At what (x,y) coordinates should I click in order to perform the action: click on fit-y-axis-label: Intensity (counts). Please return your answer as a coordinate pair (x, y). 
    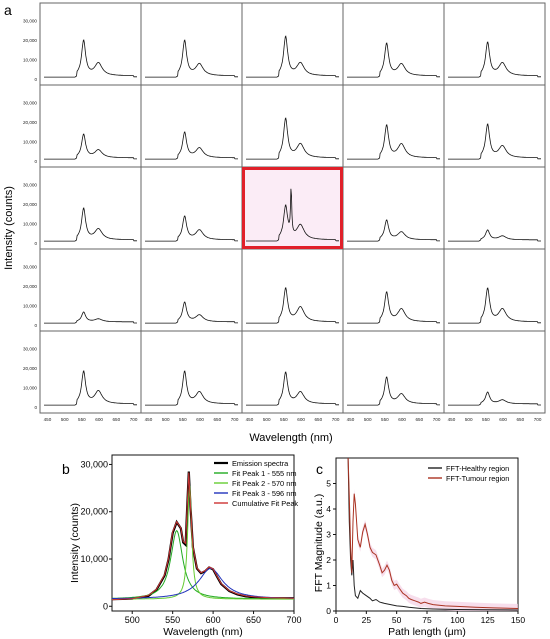
    Looking at the image, I should click on (75, 543).